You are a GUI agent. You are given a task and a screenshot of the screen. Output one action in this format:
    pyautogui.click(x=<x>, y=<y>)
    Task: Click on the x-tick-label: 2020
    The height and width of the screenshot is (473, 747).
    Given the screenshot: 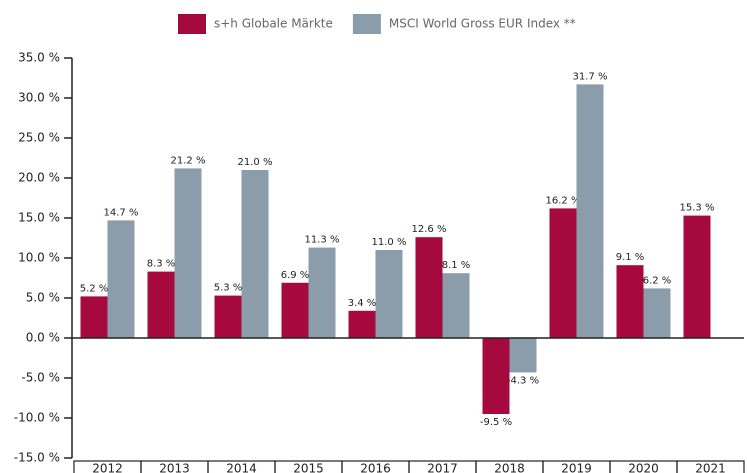 What is the action you would take?
    pyautogui.click(x=643, y=467)
    